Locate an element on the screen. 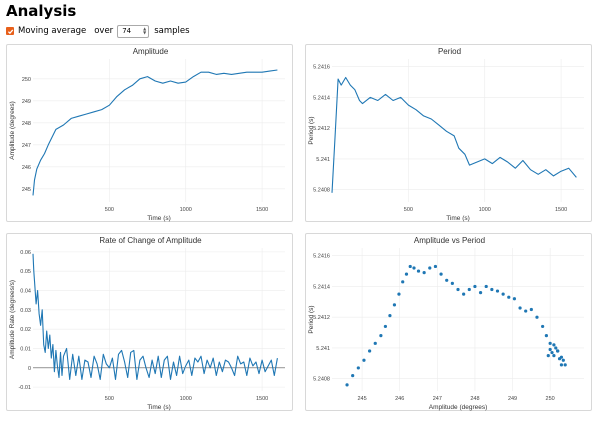  x-tick-label: 250 is located at coordinates (550, 399).